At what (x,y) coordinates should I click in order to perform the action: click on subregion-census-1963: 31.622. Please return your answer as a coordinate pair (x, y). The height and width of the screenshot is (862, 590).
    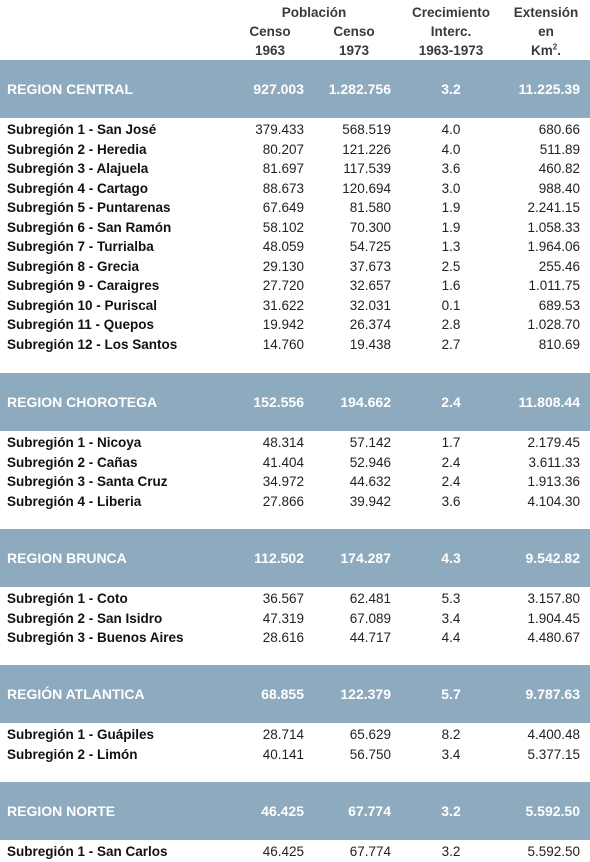
    Looking at the image, I should click on (283, 305).